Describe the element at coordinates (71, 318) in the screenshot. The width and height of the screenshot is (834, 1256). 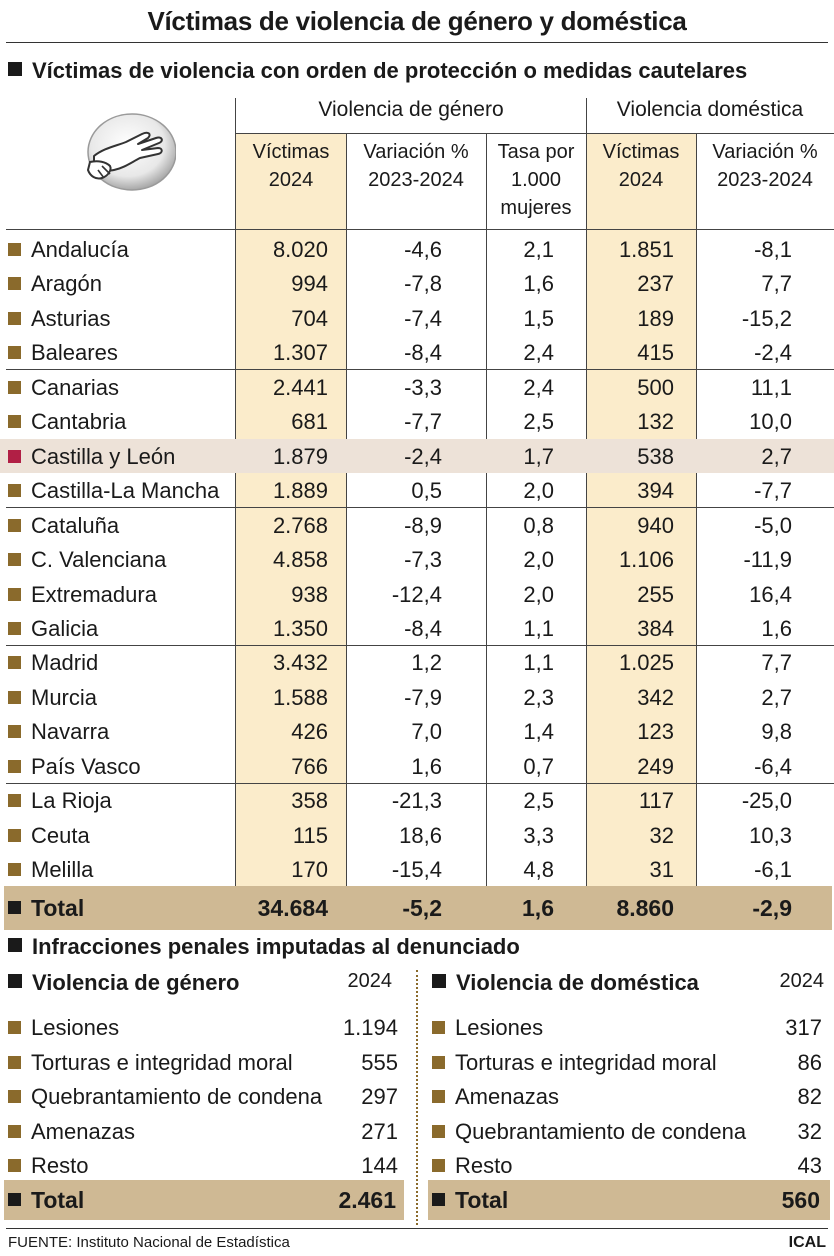
I see `region-label: Asturias` at that location.